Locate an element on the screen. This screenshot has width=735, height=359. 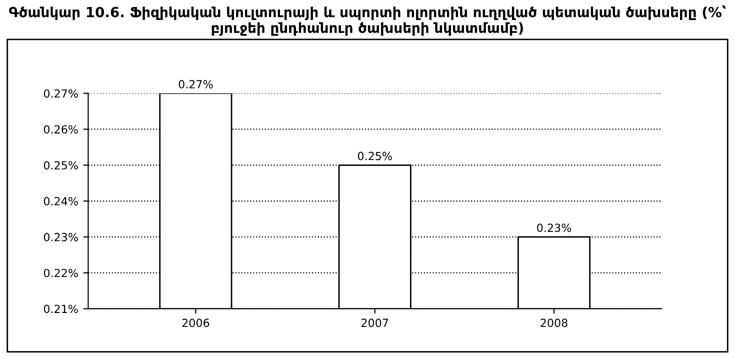
y-tick-label: 0.24% is located at coordinates (61, 201).